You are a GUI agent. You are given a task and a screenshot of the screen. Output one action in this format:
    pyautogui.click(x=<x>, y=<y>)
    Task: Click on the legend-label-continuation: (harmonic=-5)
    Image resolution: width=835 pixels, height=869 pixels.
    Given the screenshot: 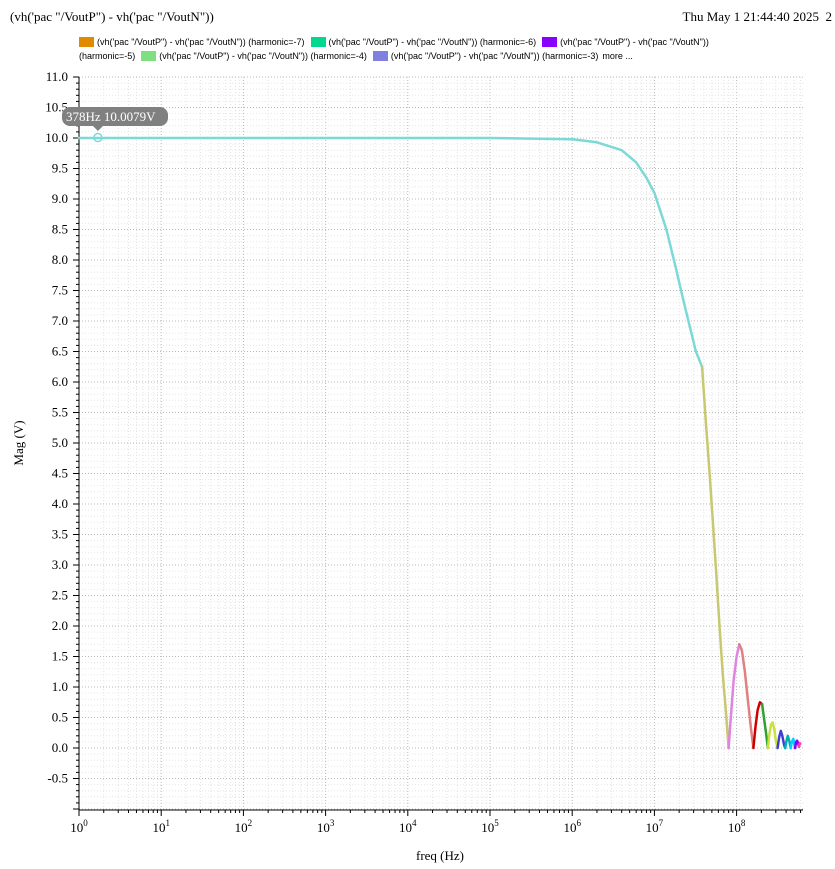 What is the action you would take?
    pyautogui.click(x=107, y=56)
    